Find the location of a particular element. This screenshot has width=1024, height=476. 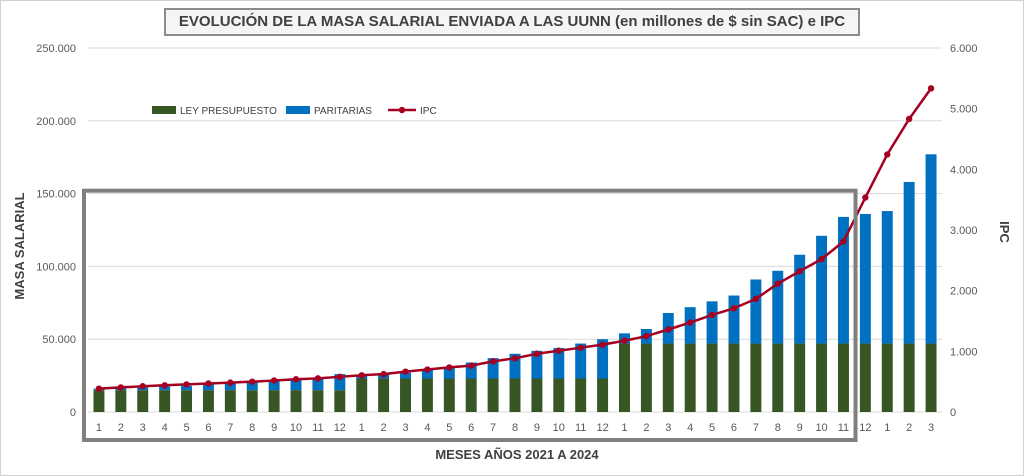

y2-tick-label: 2.000 is located at coordinates (964, 292).